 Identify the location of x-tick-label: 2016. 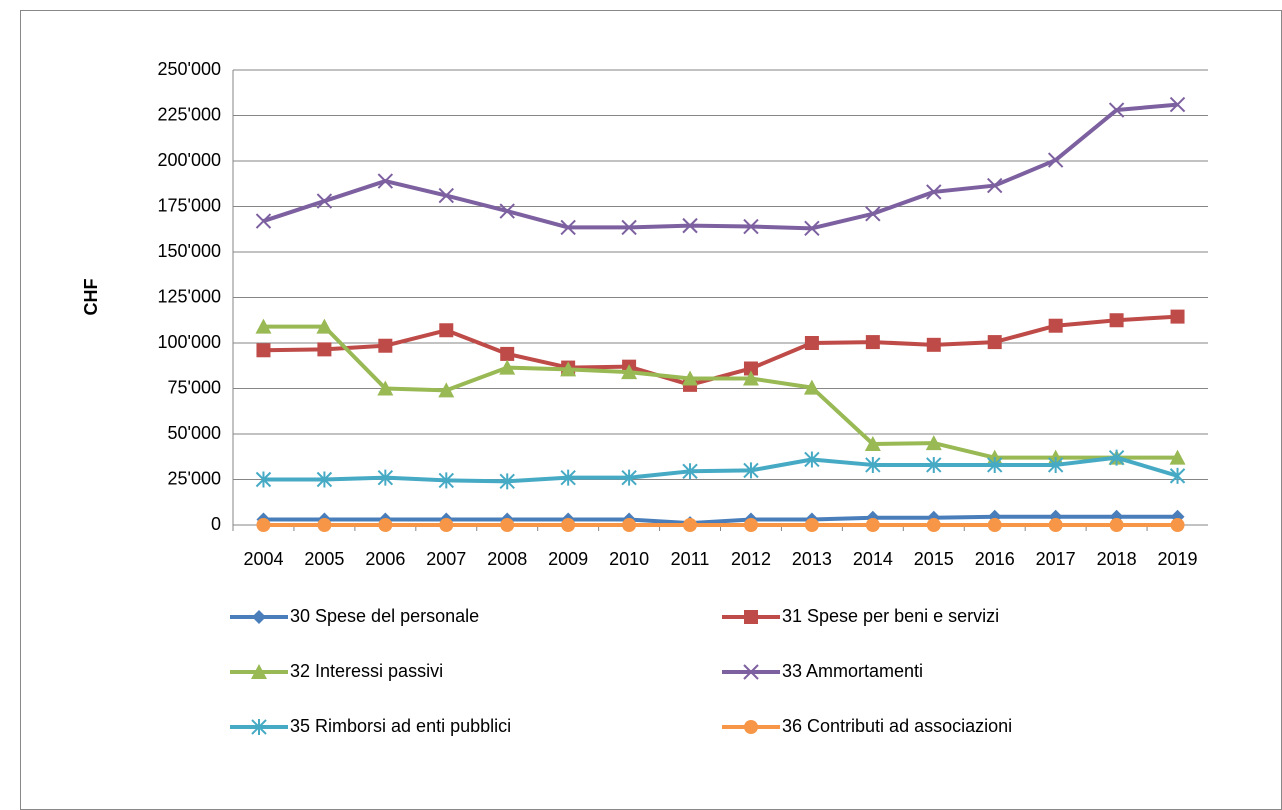
(995, 559).